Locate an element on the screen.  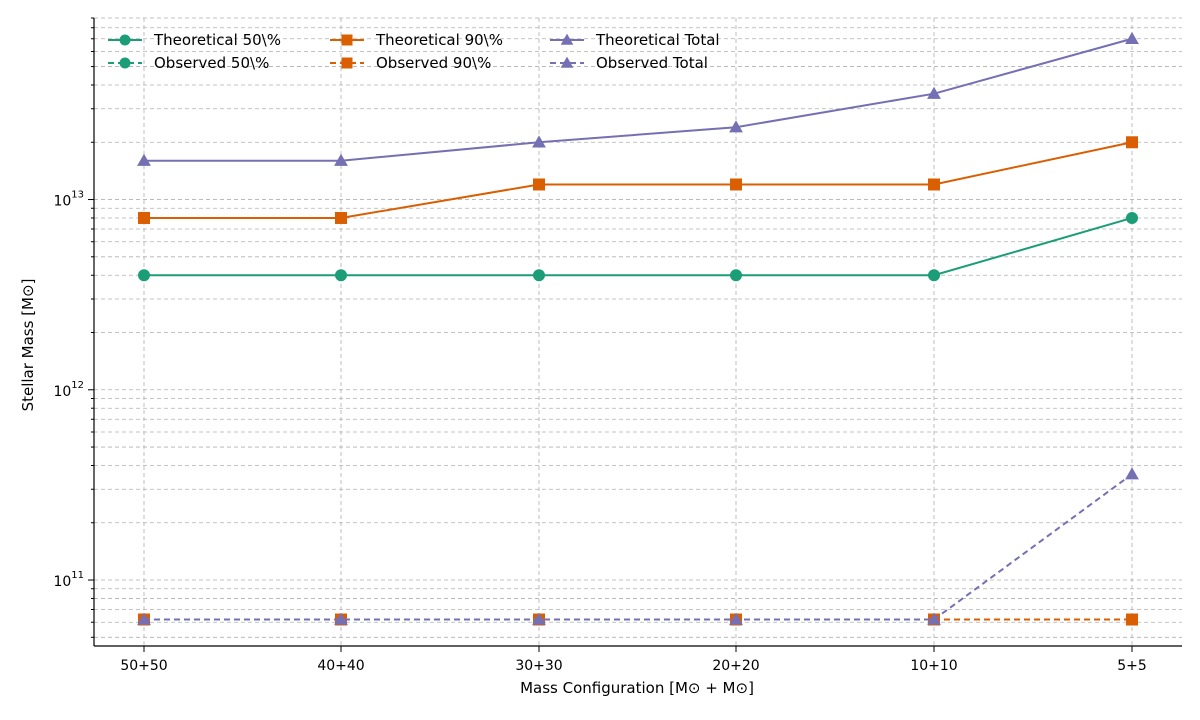
legend-entry: Observed 90\% is located at coordinates (410, 63).